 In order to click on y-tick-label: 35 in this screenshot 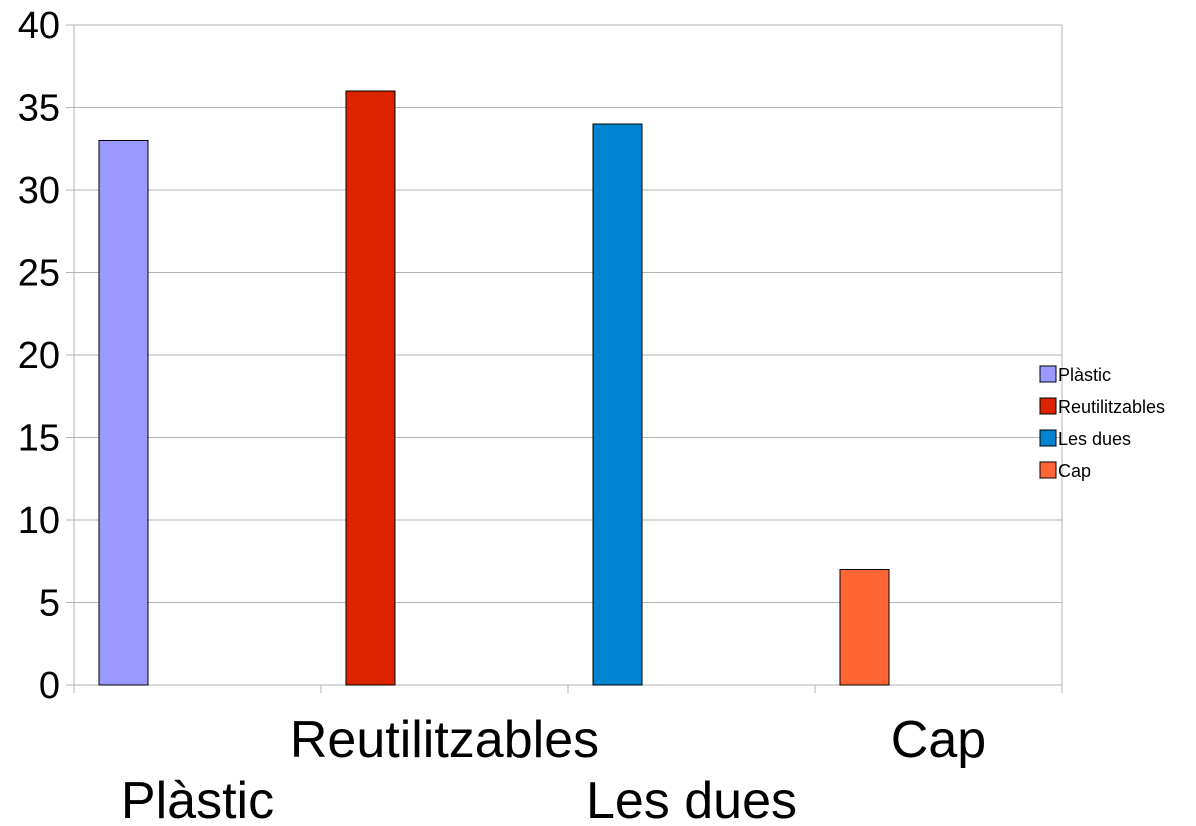, I will do `click(39, 109)`.